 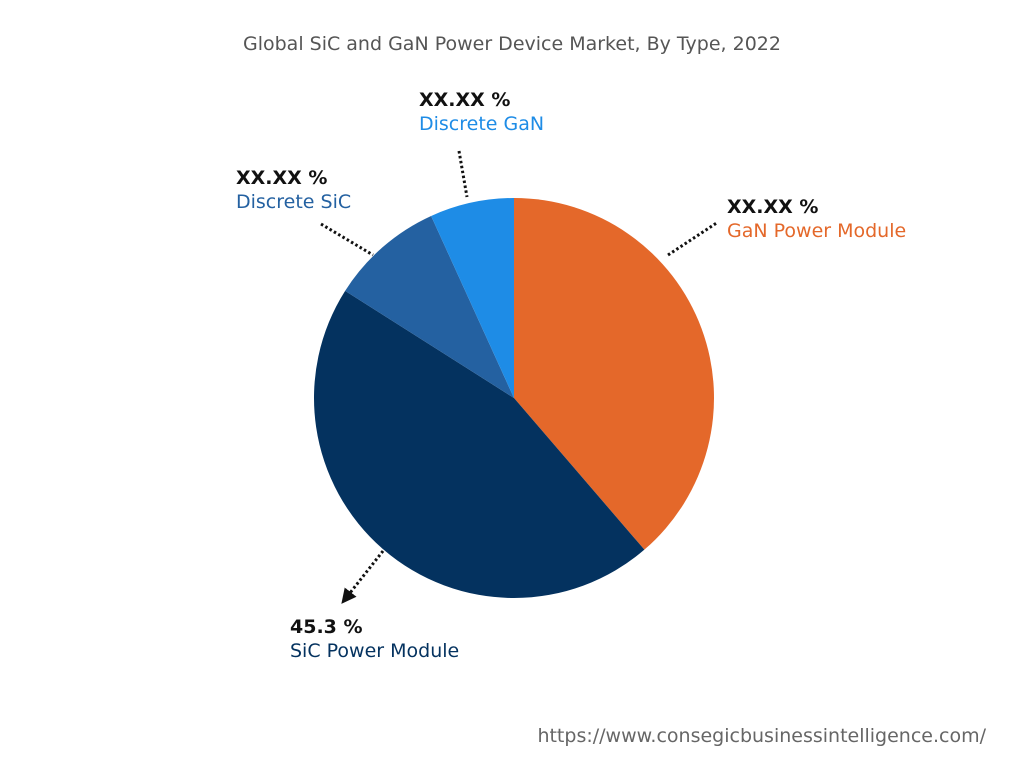 I want to click on slice-name: SiC Power Module, so click(x=375, y=651).